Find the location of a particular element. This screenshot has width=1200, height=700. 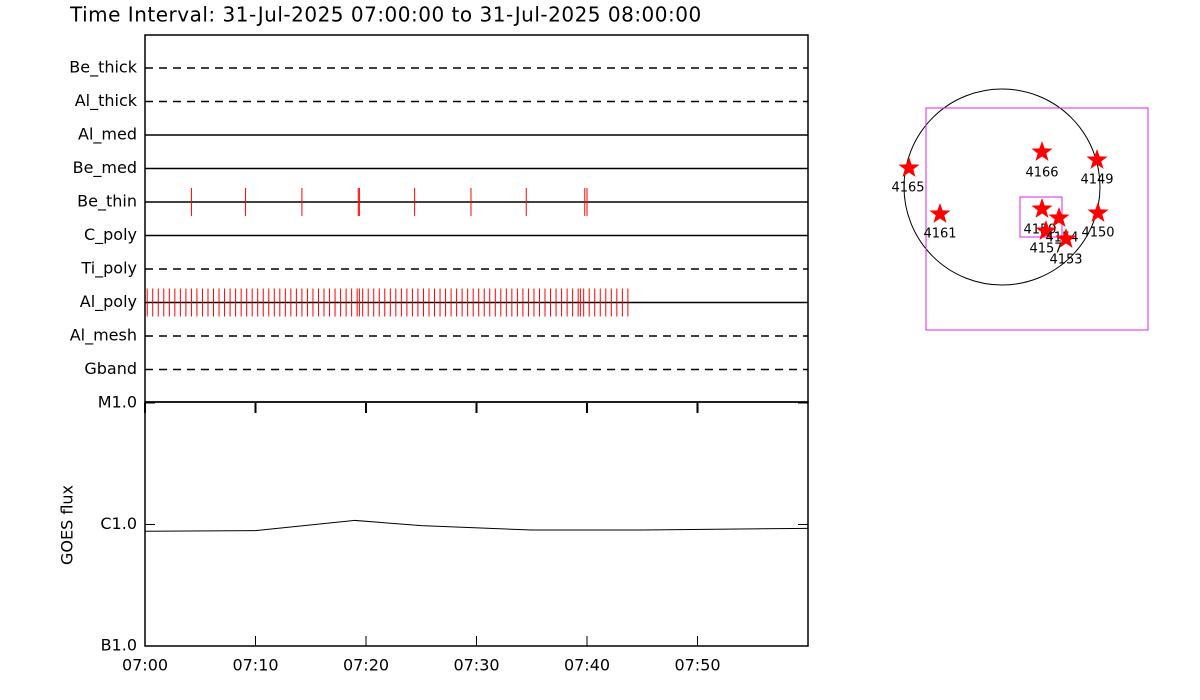

goes-flux-line is located at coordinates (476, 525).